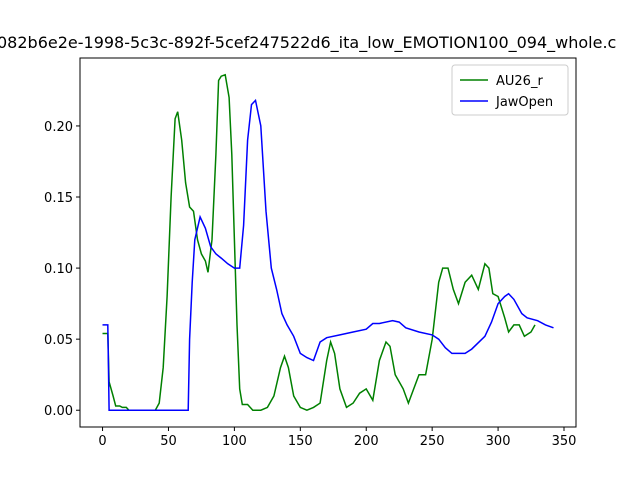 The image size is (640, 480). Describe the element at coordinates (102, 441) in the screenshot. I see `x-tick-label: 0` at that location.